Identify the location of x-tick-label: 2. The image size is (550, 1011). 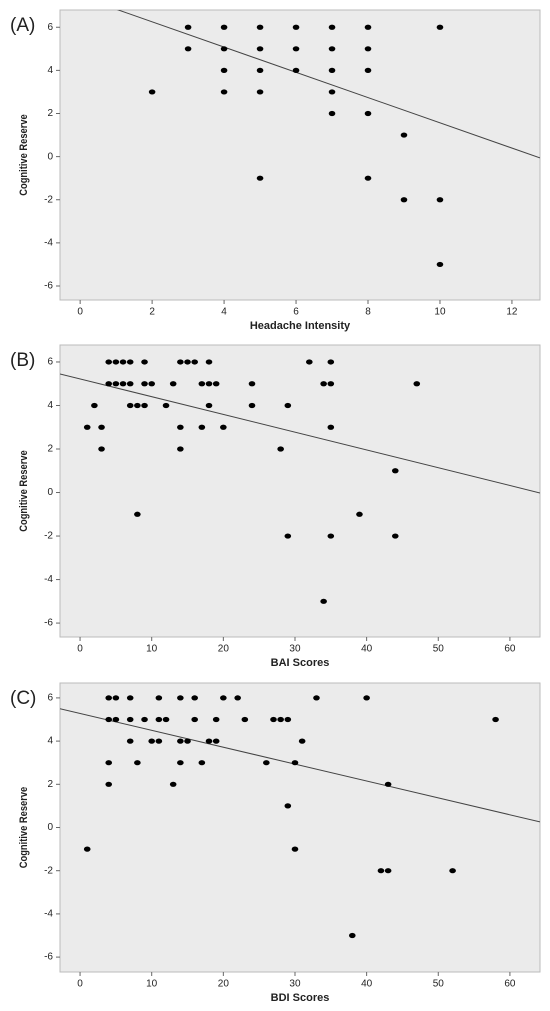
(152, 312).